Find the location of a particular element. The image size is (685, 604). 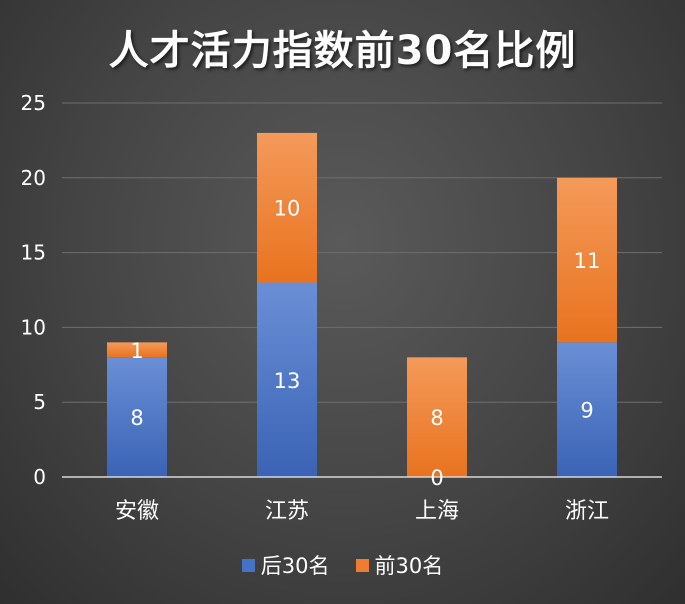

bar-后30名-安徽 is located at coordinates (137, 417).